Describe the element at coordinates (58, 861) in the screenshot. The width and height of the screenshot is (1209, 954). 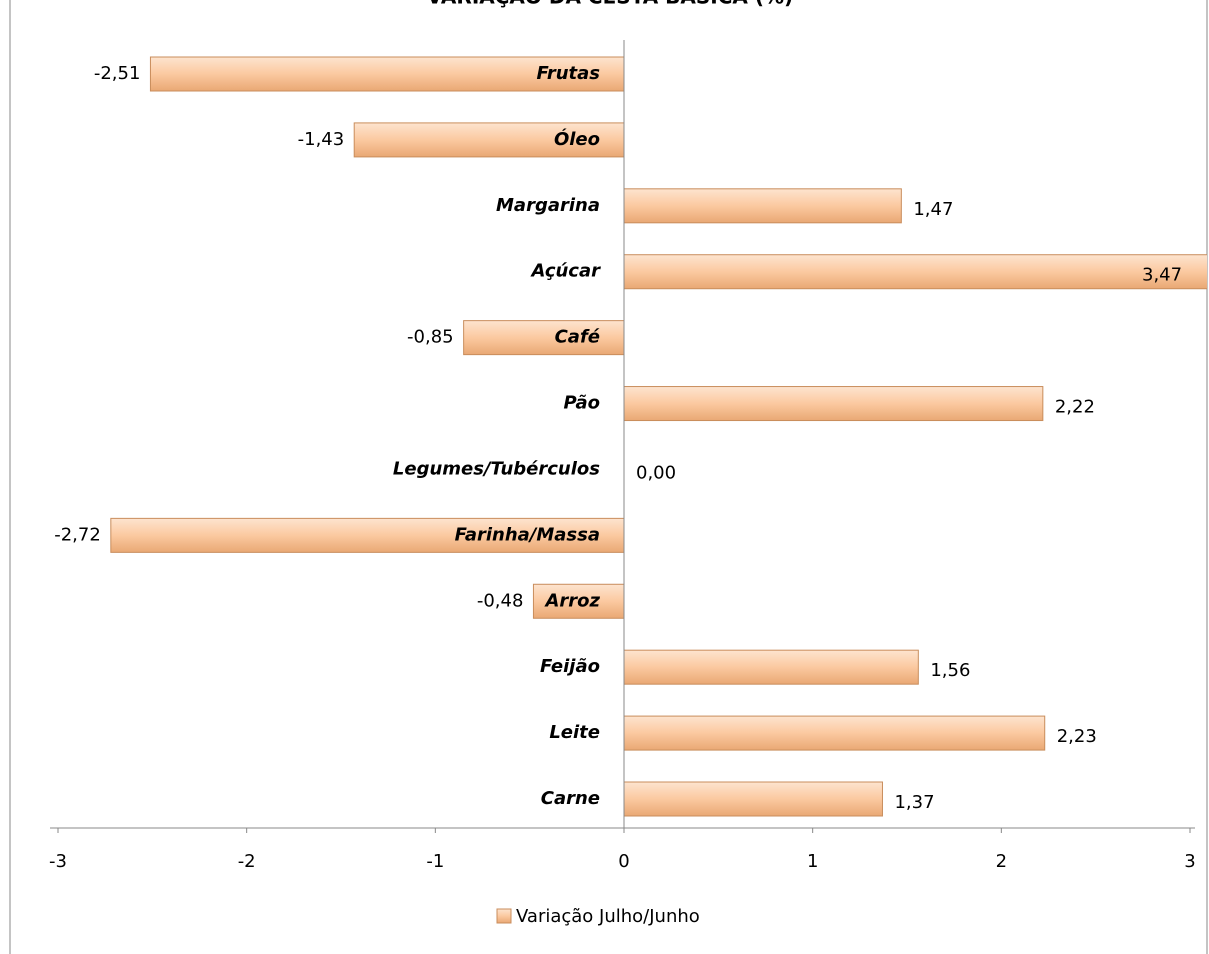
I see `x-tick-label: -3` at that location.